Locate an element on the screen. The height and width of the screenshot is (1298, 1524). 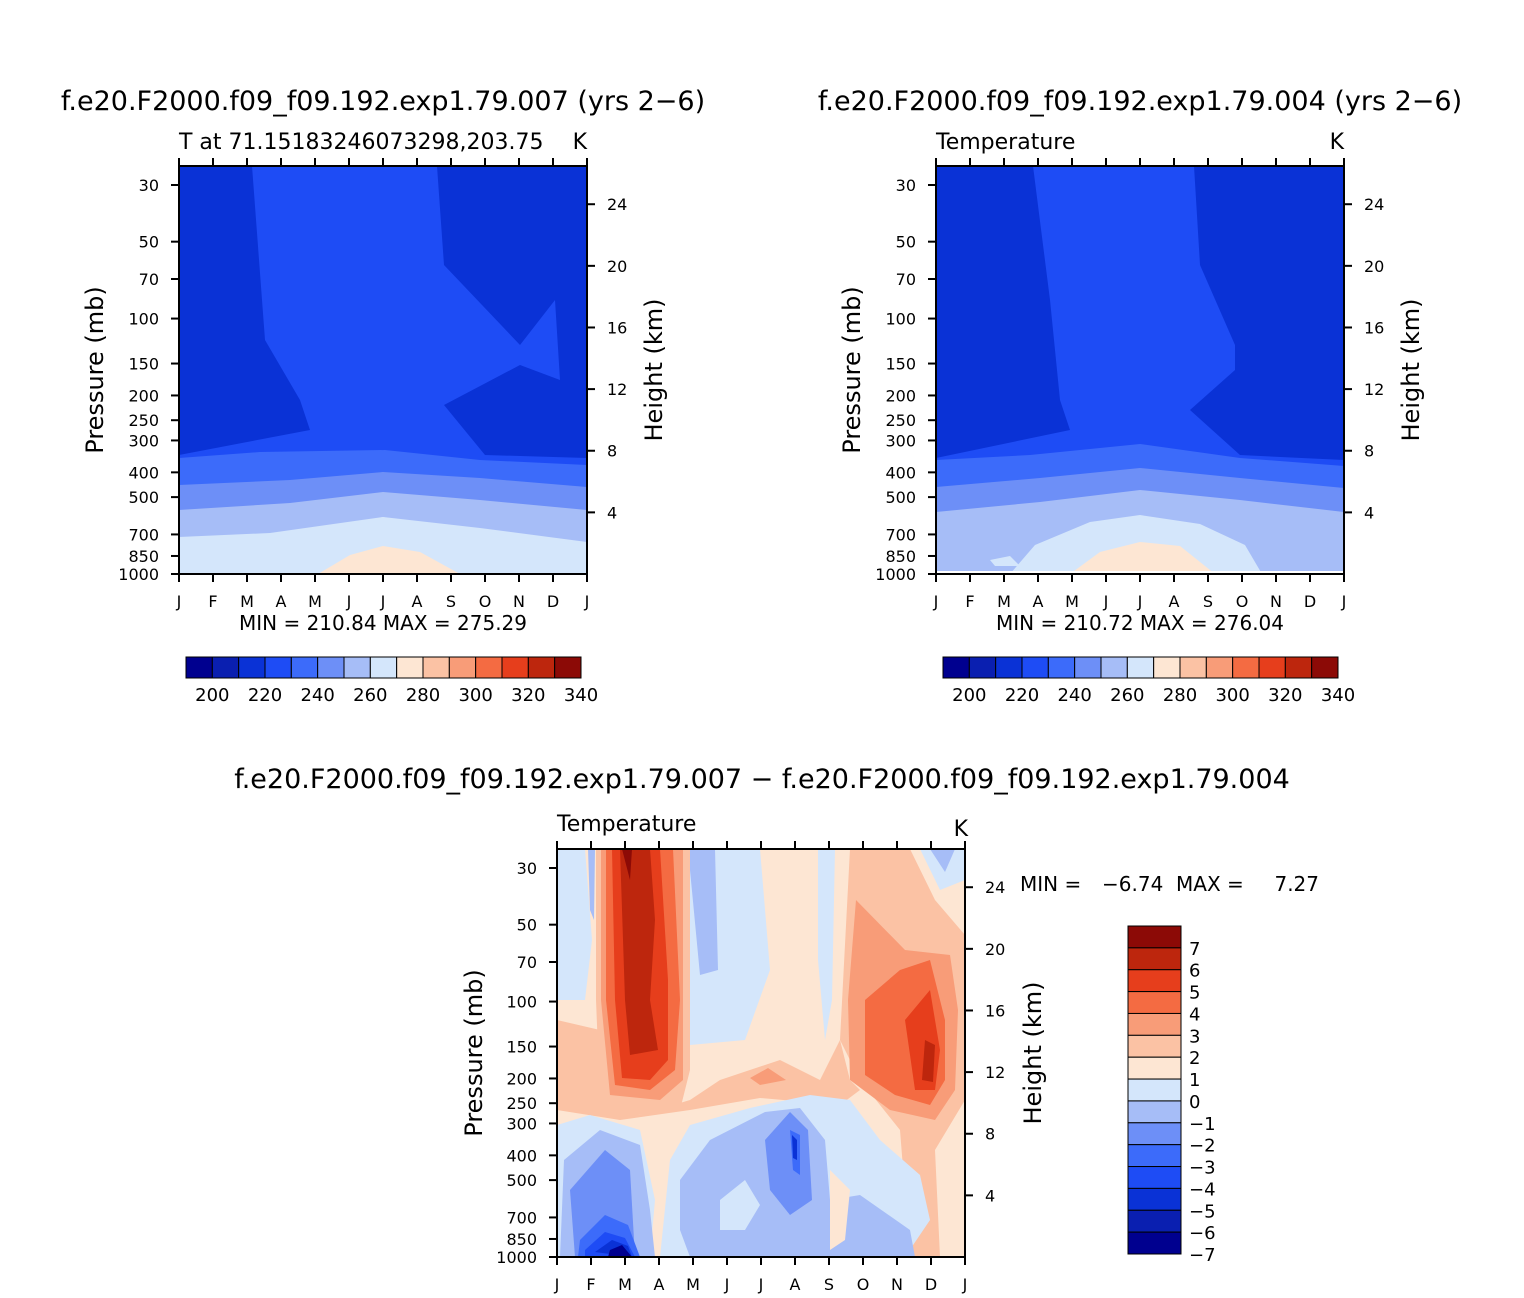
colorbar-label: 300 is located at coordinates (475, 695).